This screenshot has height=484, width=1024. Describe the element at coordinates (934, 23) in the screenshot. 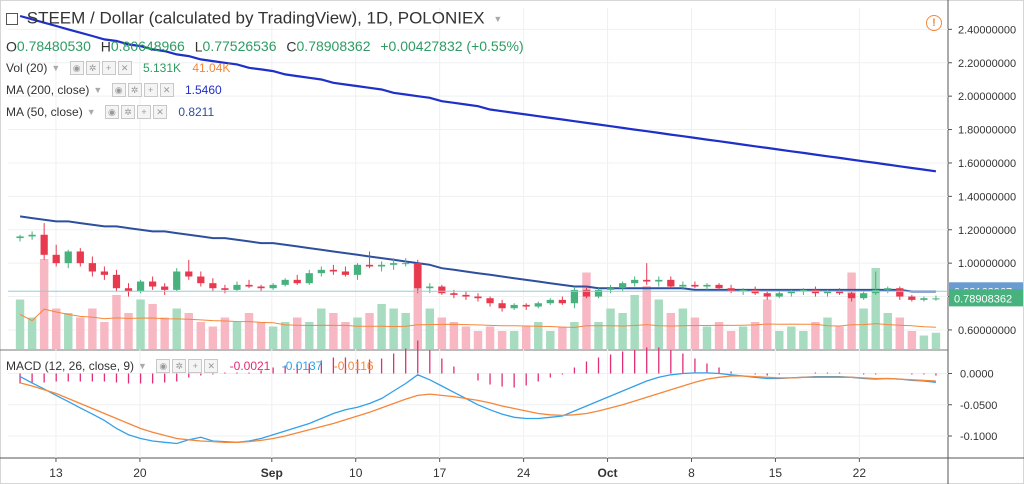

I see `alert-icon: !` at that location.